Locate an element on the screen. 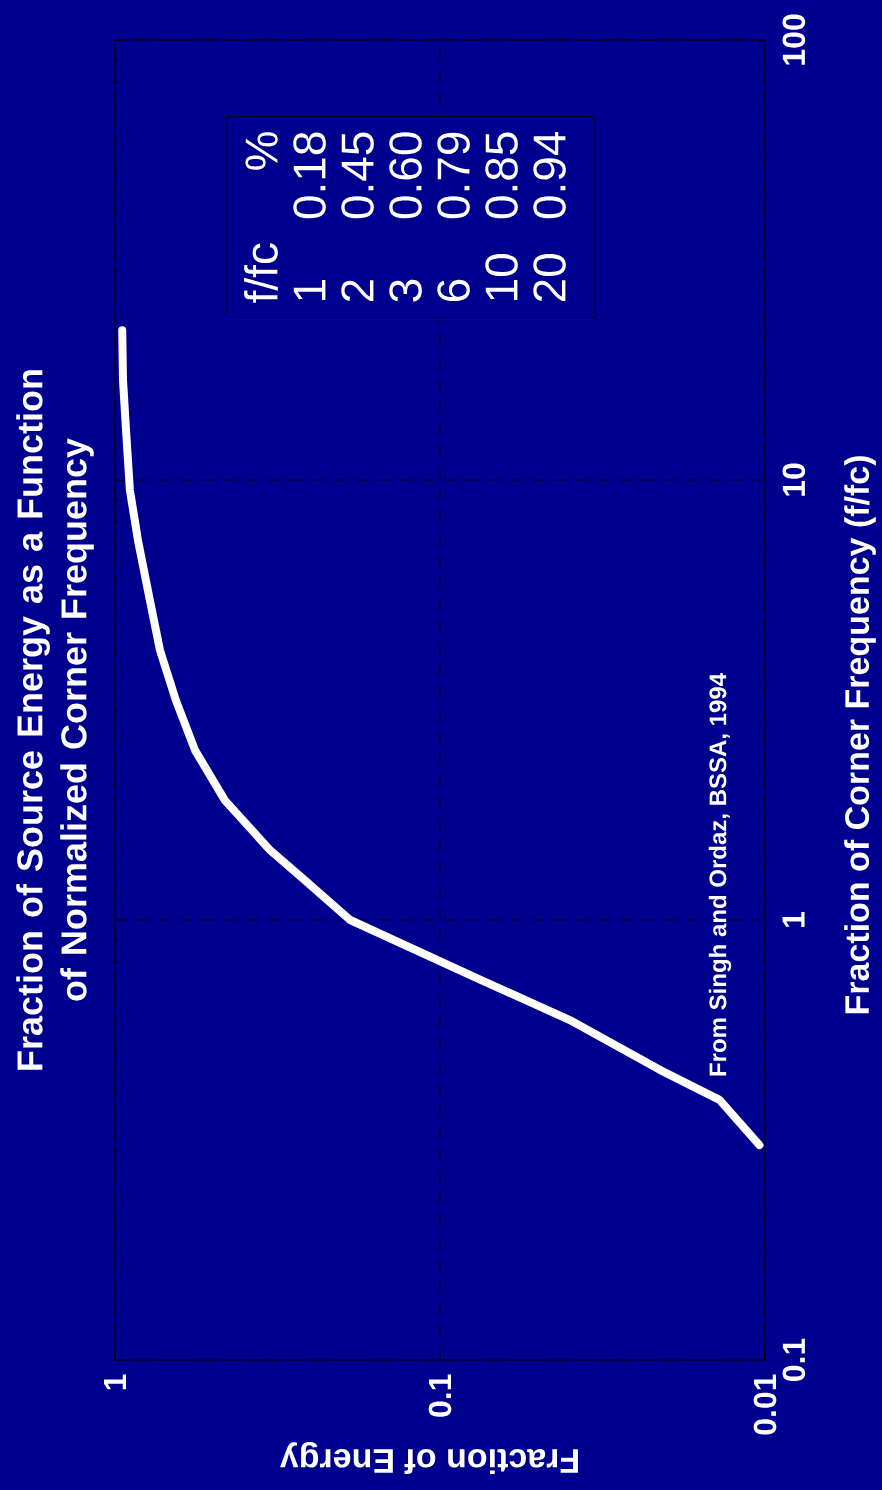  x-tick-label: 1 is located at coordinates (115, 1382).